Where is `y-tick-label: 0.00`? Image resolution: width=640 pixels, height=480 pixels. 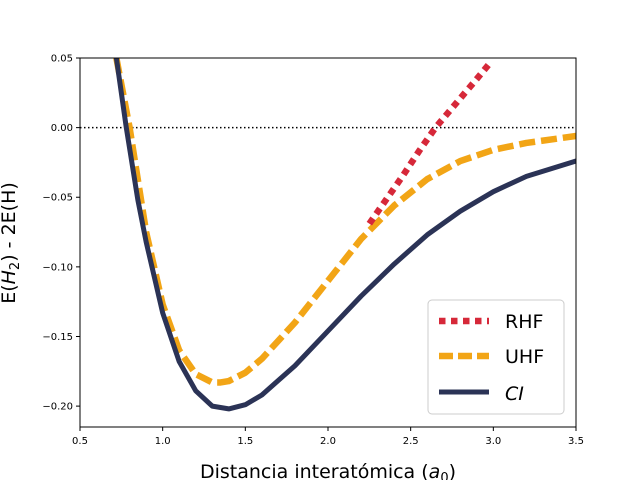
y-tick-label: 0.00 is located at coordinates (62, 128).